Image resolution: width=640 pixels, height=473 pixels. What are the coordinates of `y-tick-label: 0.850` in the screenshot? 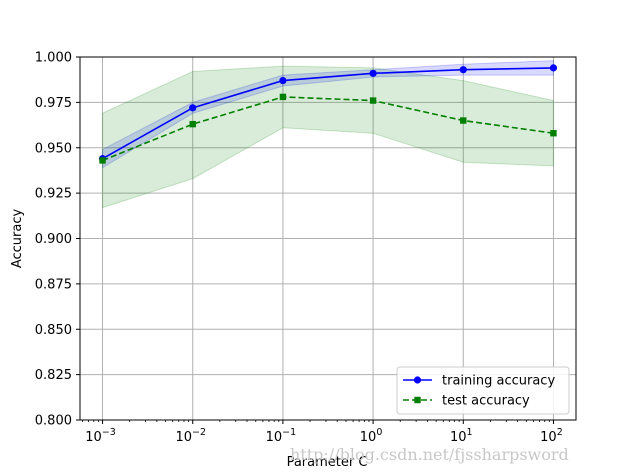 It's located at (53, 330).